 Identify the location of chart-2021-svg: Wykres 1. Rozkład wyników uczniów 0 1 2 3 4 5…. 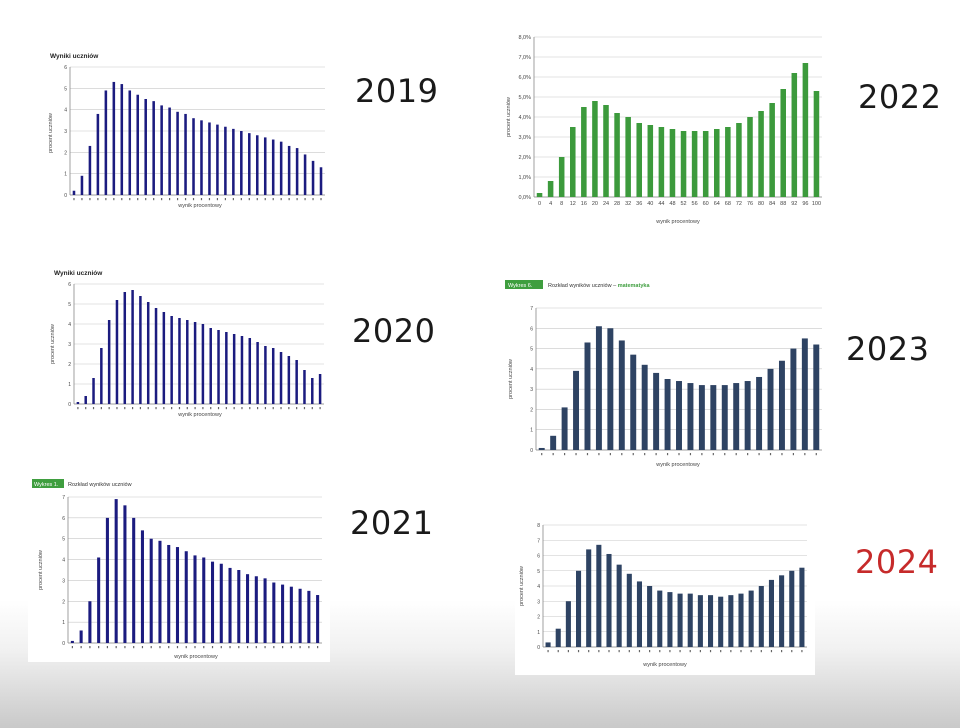
(177, 569).